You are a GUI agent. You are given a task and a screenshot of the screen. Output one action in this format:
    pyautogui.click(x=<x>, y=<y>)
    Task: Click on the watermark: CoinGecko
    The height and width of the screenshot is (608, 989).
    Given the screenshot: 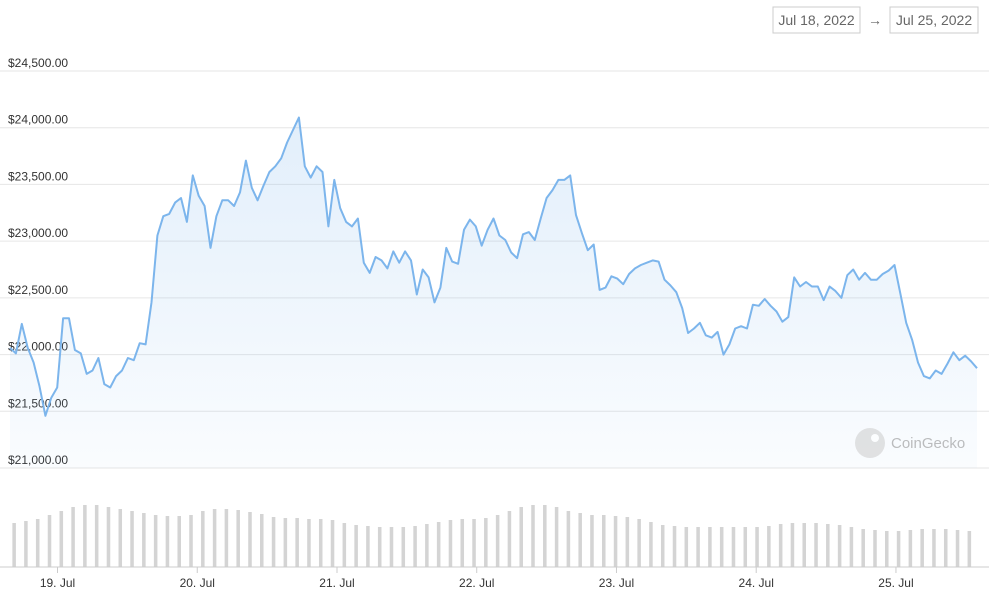 What is the action you would take?
    pyautogui.click(x=910, y=443)
    